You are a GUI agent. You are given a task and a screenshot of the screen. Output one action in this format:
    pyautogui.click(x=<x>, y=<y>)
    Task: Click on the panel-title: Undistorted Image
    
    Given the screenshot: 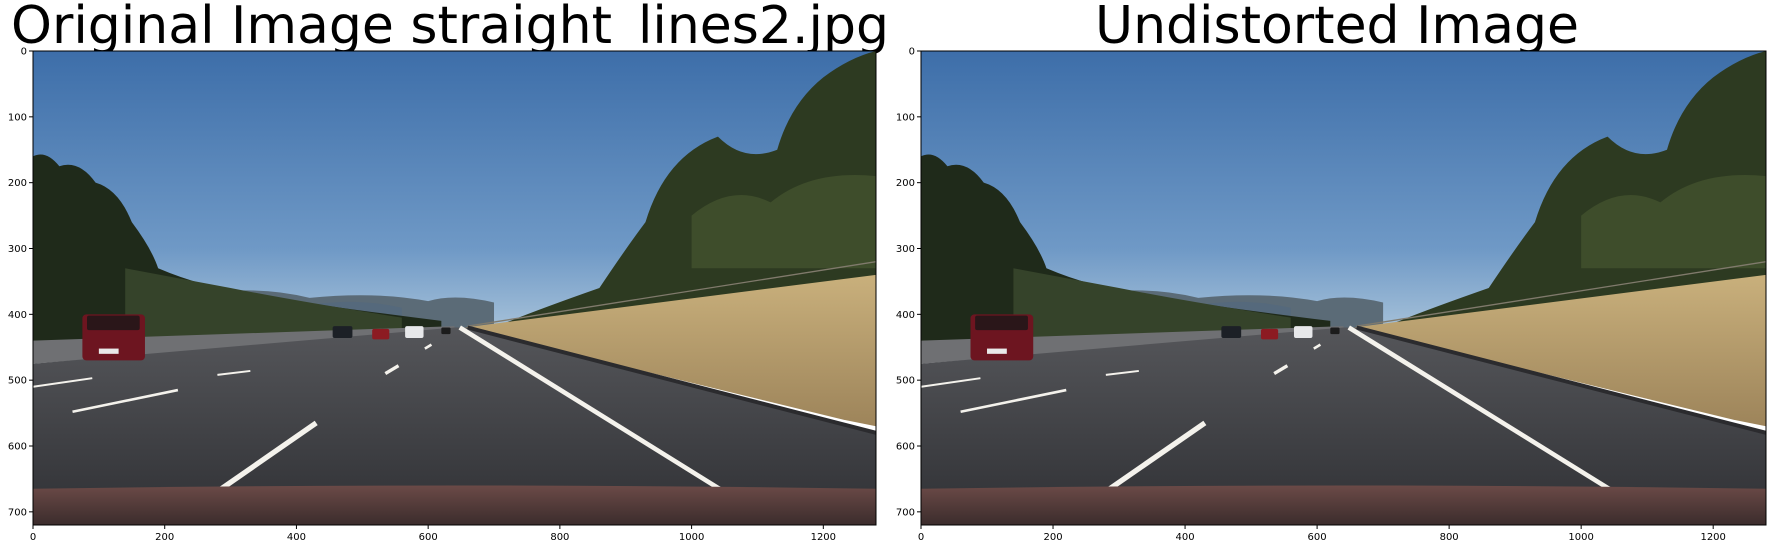 What is the action you would take?
    pyautogui.click(x=1337, y=28)
    